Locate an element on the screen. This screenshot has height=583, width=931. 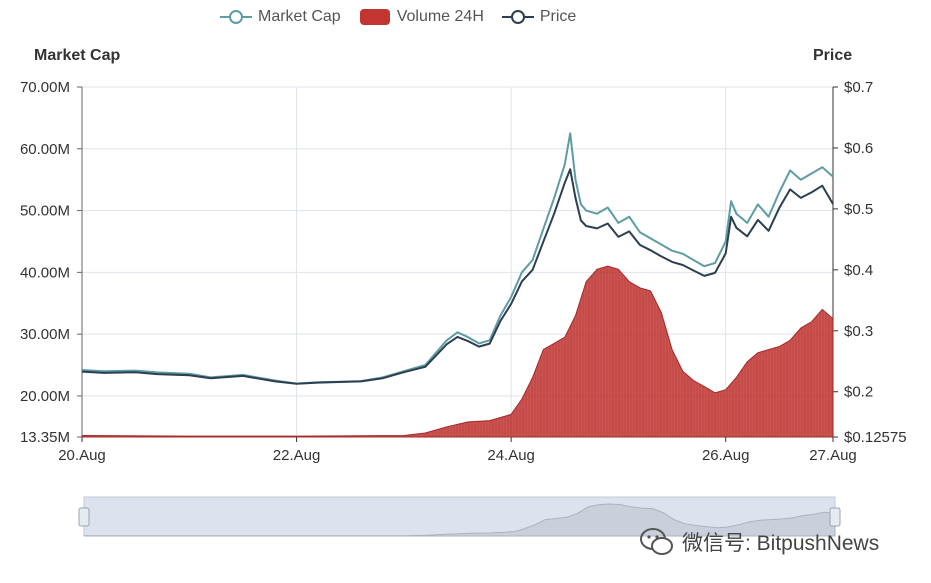
legend-item-market-cap: Market Cap is located at coordinates (280, 17).